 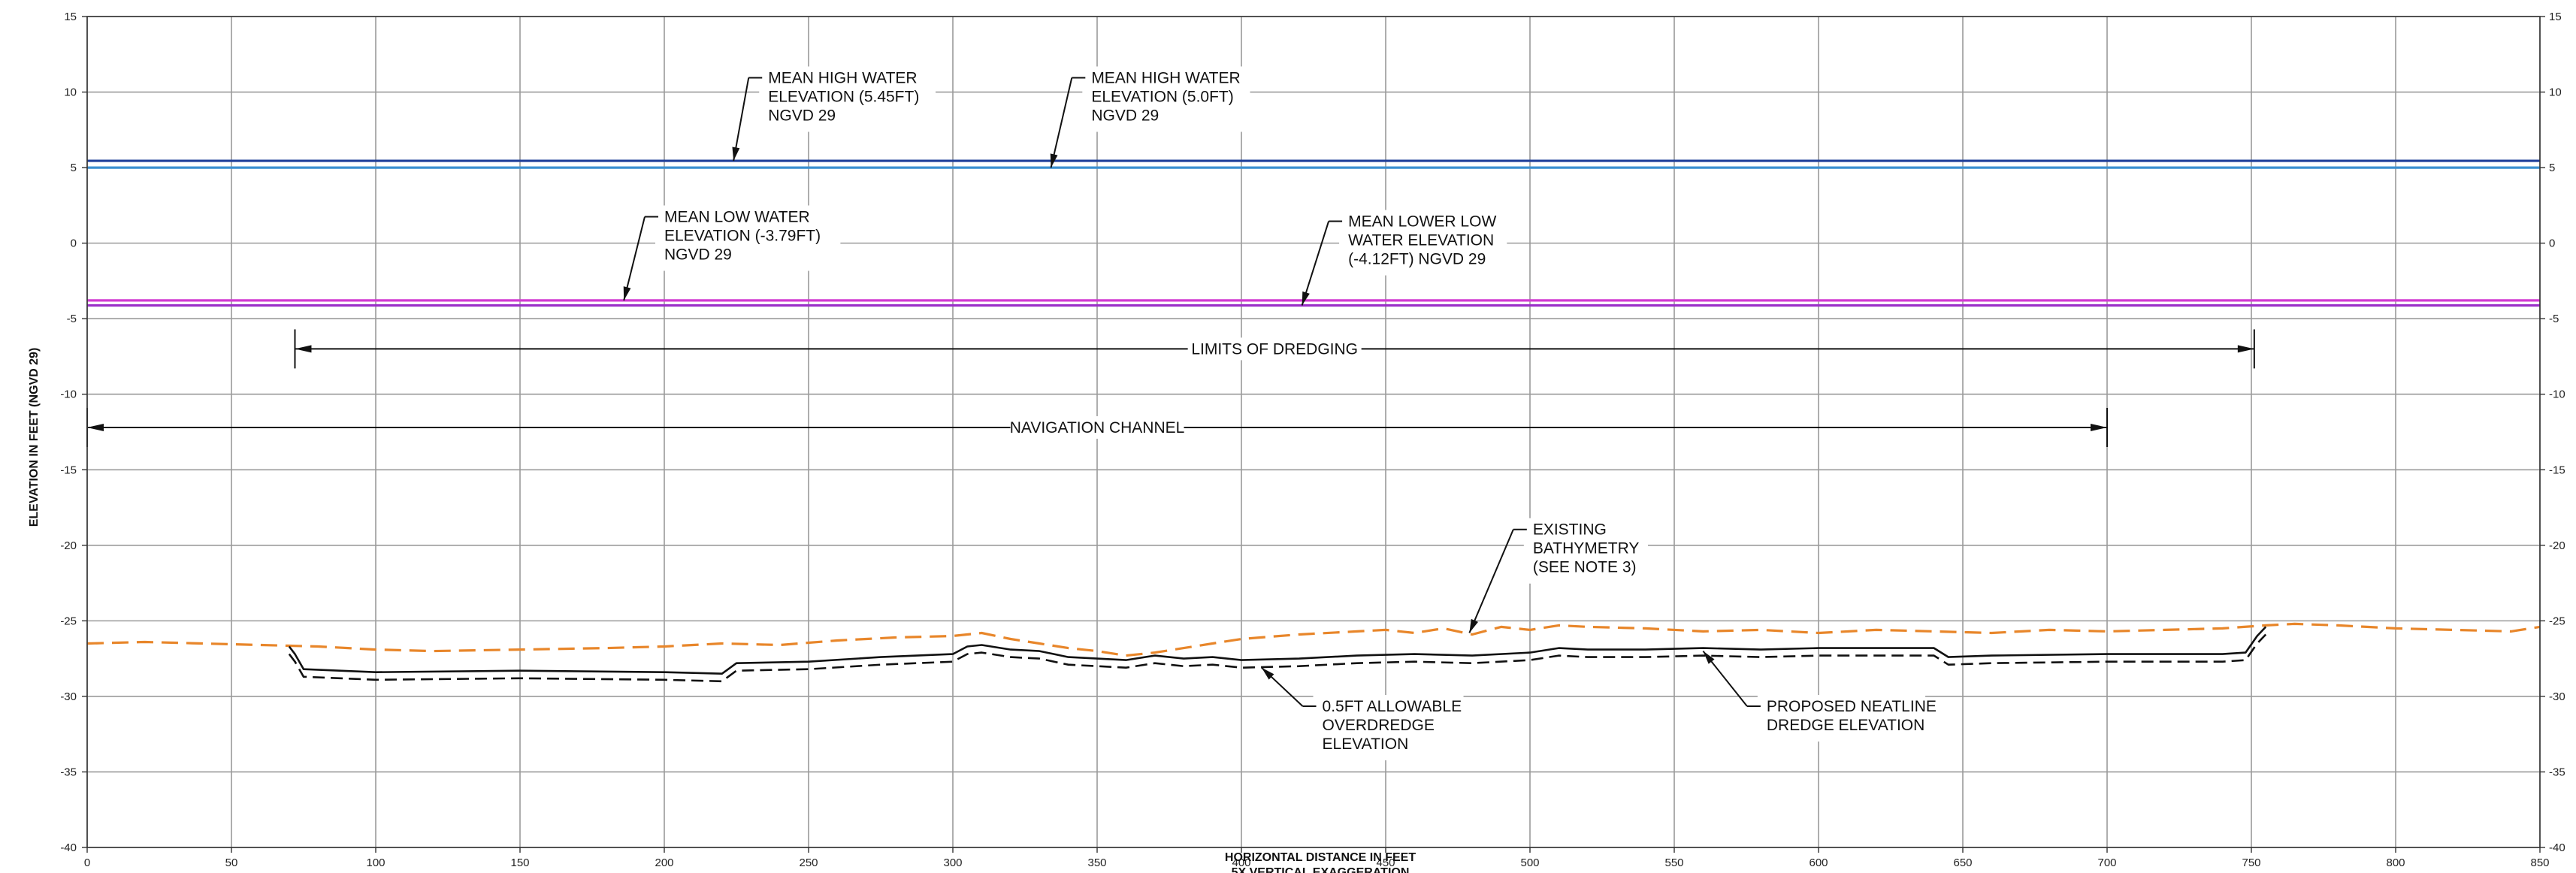 What do you see at coordinates (1171, 388) in the screenshot?
I see `extent-dimensions: LIMITS OF DREDGING NAVIGATION CHANNEL` at bounding box center [1171, 388].